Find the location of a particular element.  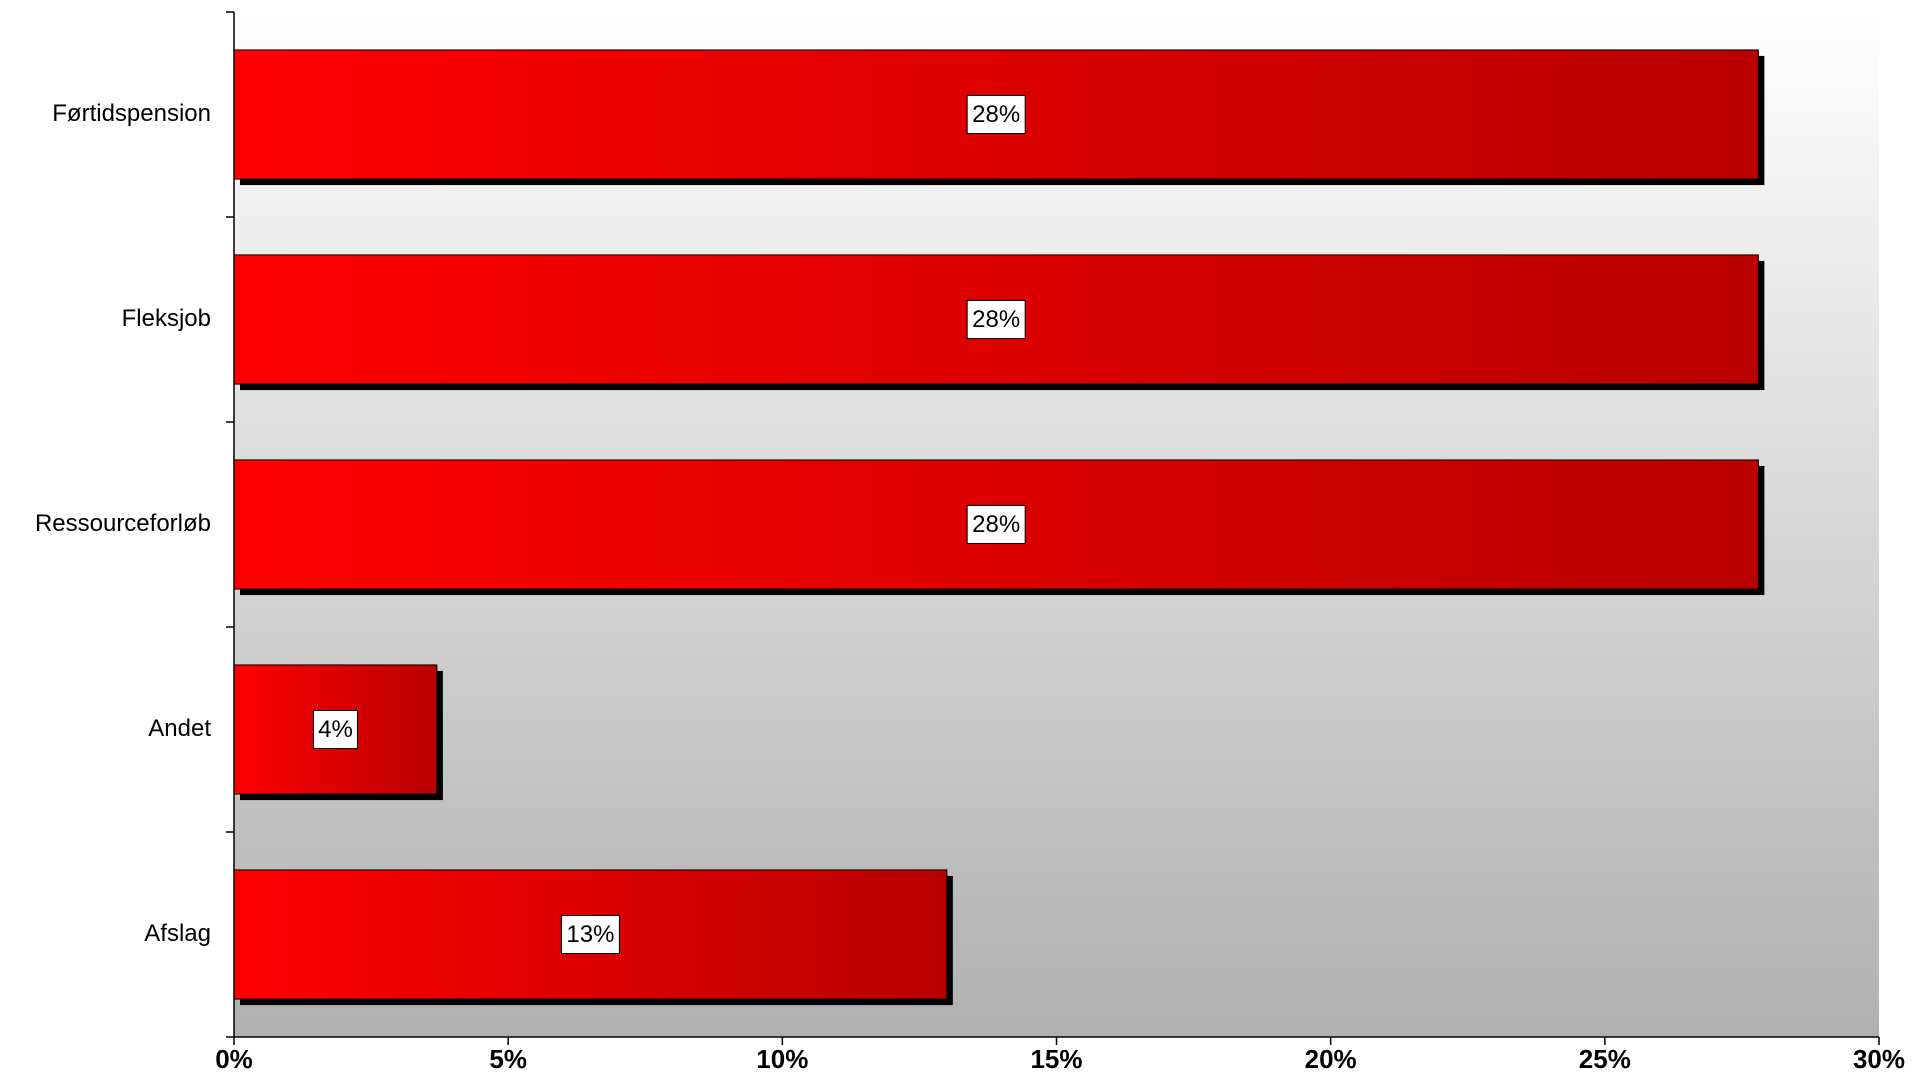

x-tick-label: 0% is located at coordinates (234, 1059).